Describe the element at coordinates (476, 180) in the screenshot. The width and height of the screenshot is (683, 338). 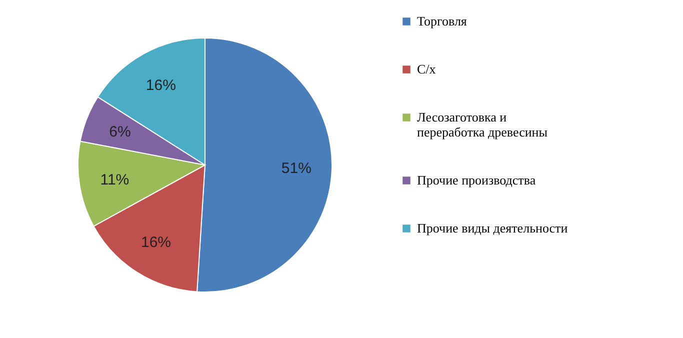
I see `legend-label: Прочие производства` at that location.